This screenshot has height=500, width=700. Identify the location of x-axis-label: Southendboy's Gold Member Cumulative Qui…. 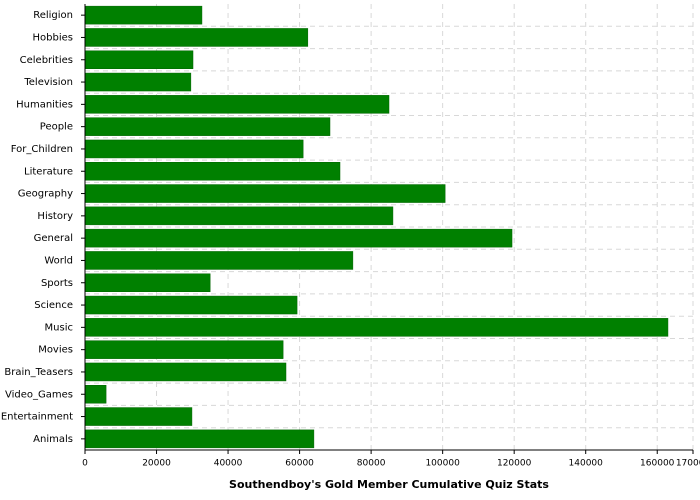
(389, 484).